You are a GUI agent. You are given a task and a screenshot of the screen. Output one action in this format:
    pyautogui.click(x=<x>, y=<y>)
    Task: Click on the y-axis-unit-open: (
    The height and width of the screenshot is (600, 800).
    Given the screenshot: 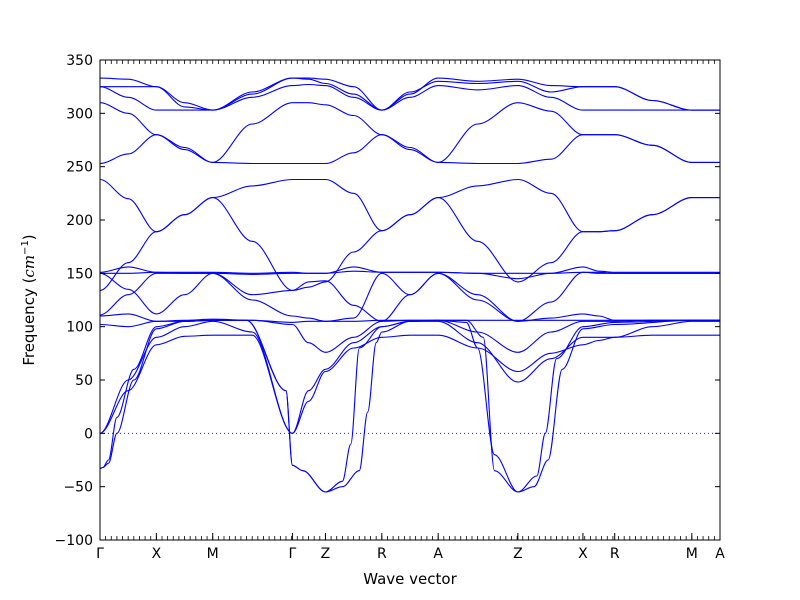 What is the action you would take?
    pyautogui.click(x=29, y=283)
    